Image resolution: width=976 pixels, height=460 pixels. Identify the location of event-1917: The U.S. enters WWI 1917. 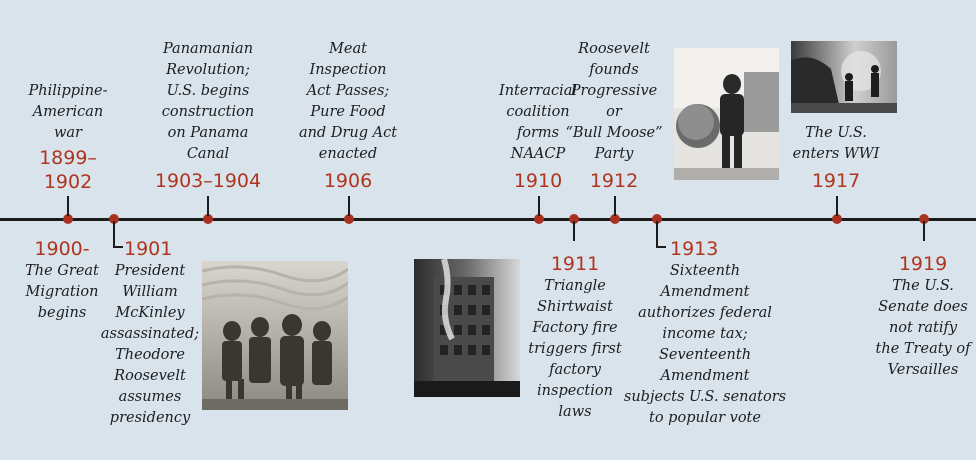
(836, 158).